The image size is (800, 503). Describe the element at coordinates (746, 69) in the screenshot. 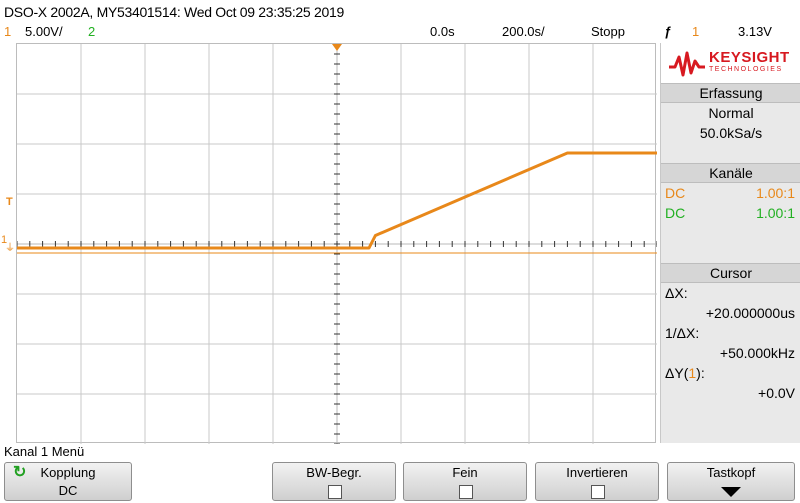

I see `brand-sub: TECHNOLOGIES` at that location.